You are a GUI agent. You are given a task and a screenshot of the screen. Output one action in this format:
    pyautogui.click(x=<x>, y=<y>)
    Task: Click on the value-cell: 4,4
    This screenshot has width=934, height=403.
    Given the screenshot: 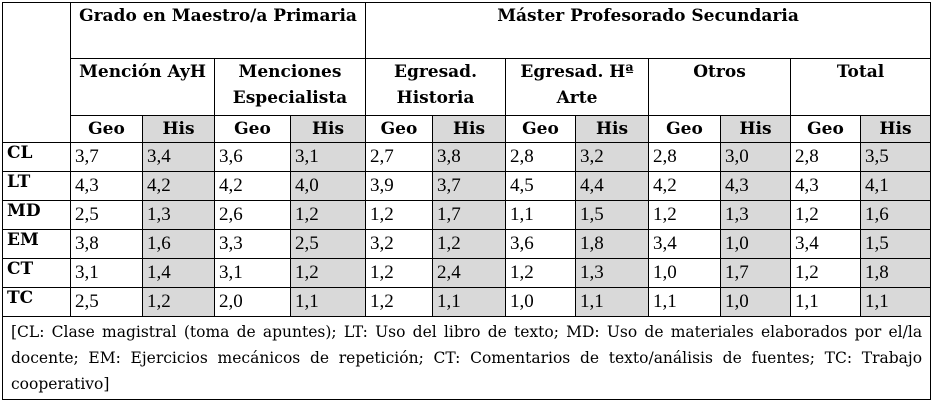 What is the action you would take?
    pyautogui.click(x=612, y=186)
    